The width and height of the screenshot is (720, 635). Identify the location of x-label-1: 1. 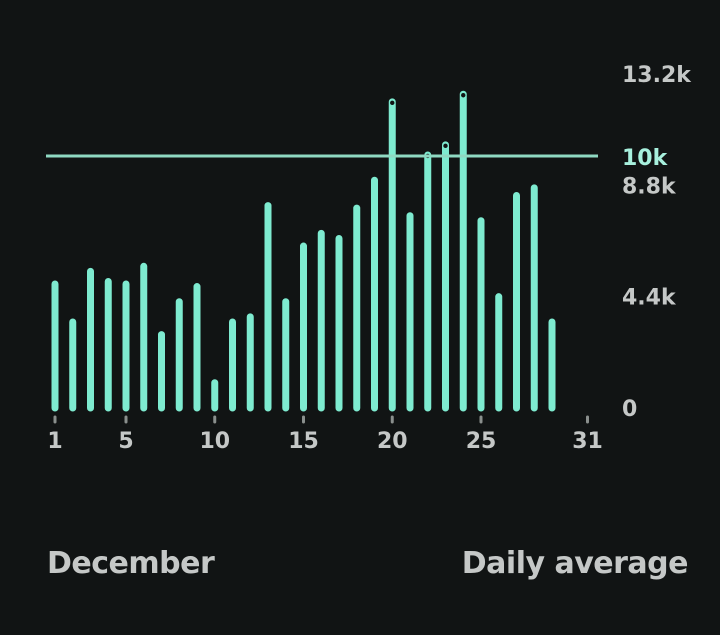
(54, 441).